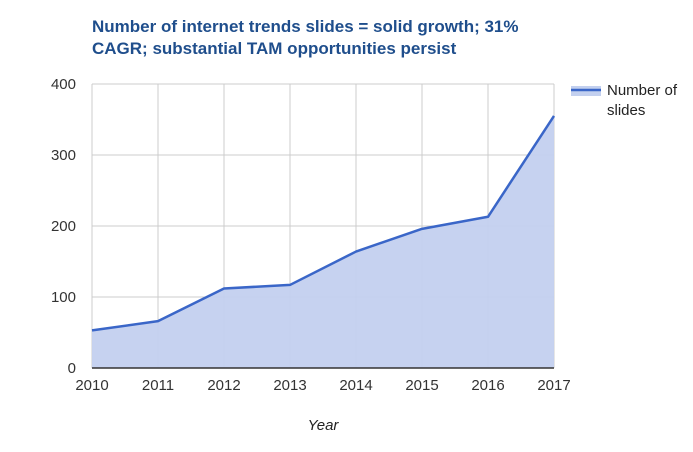 This screenshot has height=452, width=693. I want to click on y-tick-label: 200, so click(63, 226).